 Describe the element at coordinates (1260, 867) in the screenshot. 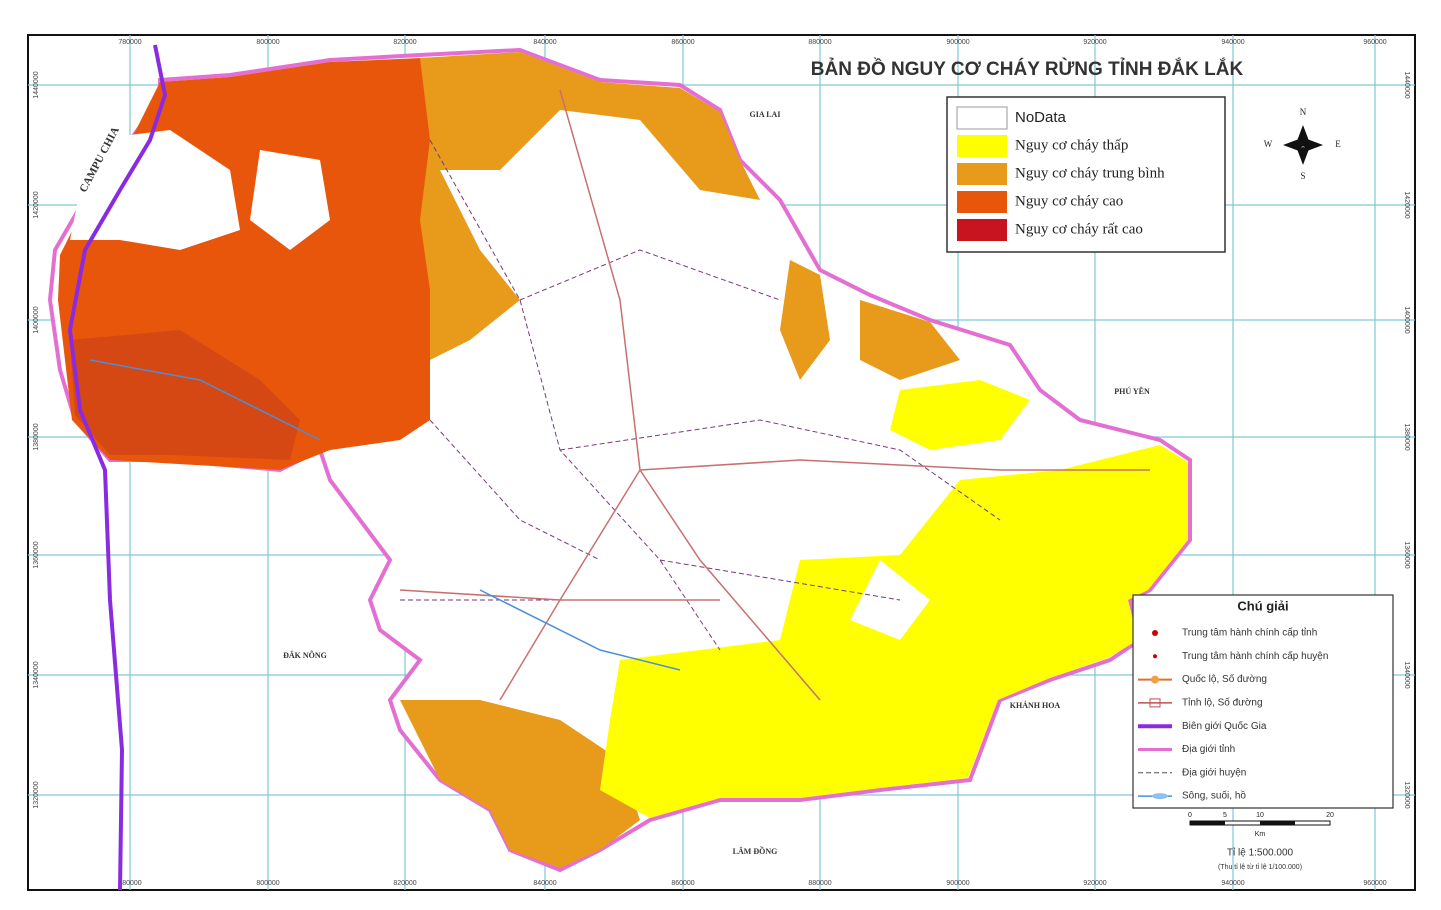

I see `scale-note: (Thu tỉ lệ từ tỉ lệ 1/100.000)` at that location.